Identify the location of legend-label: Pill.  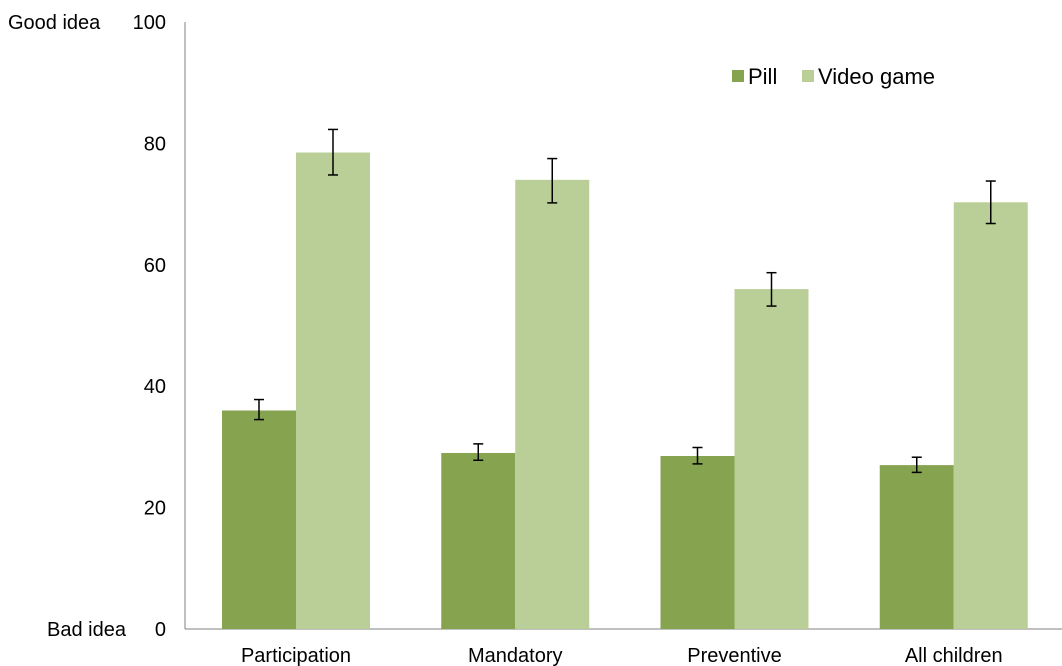
(762, 76).